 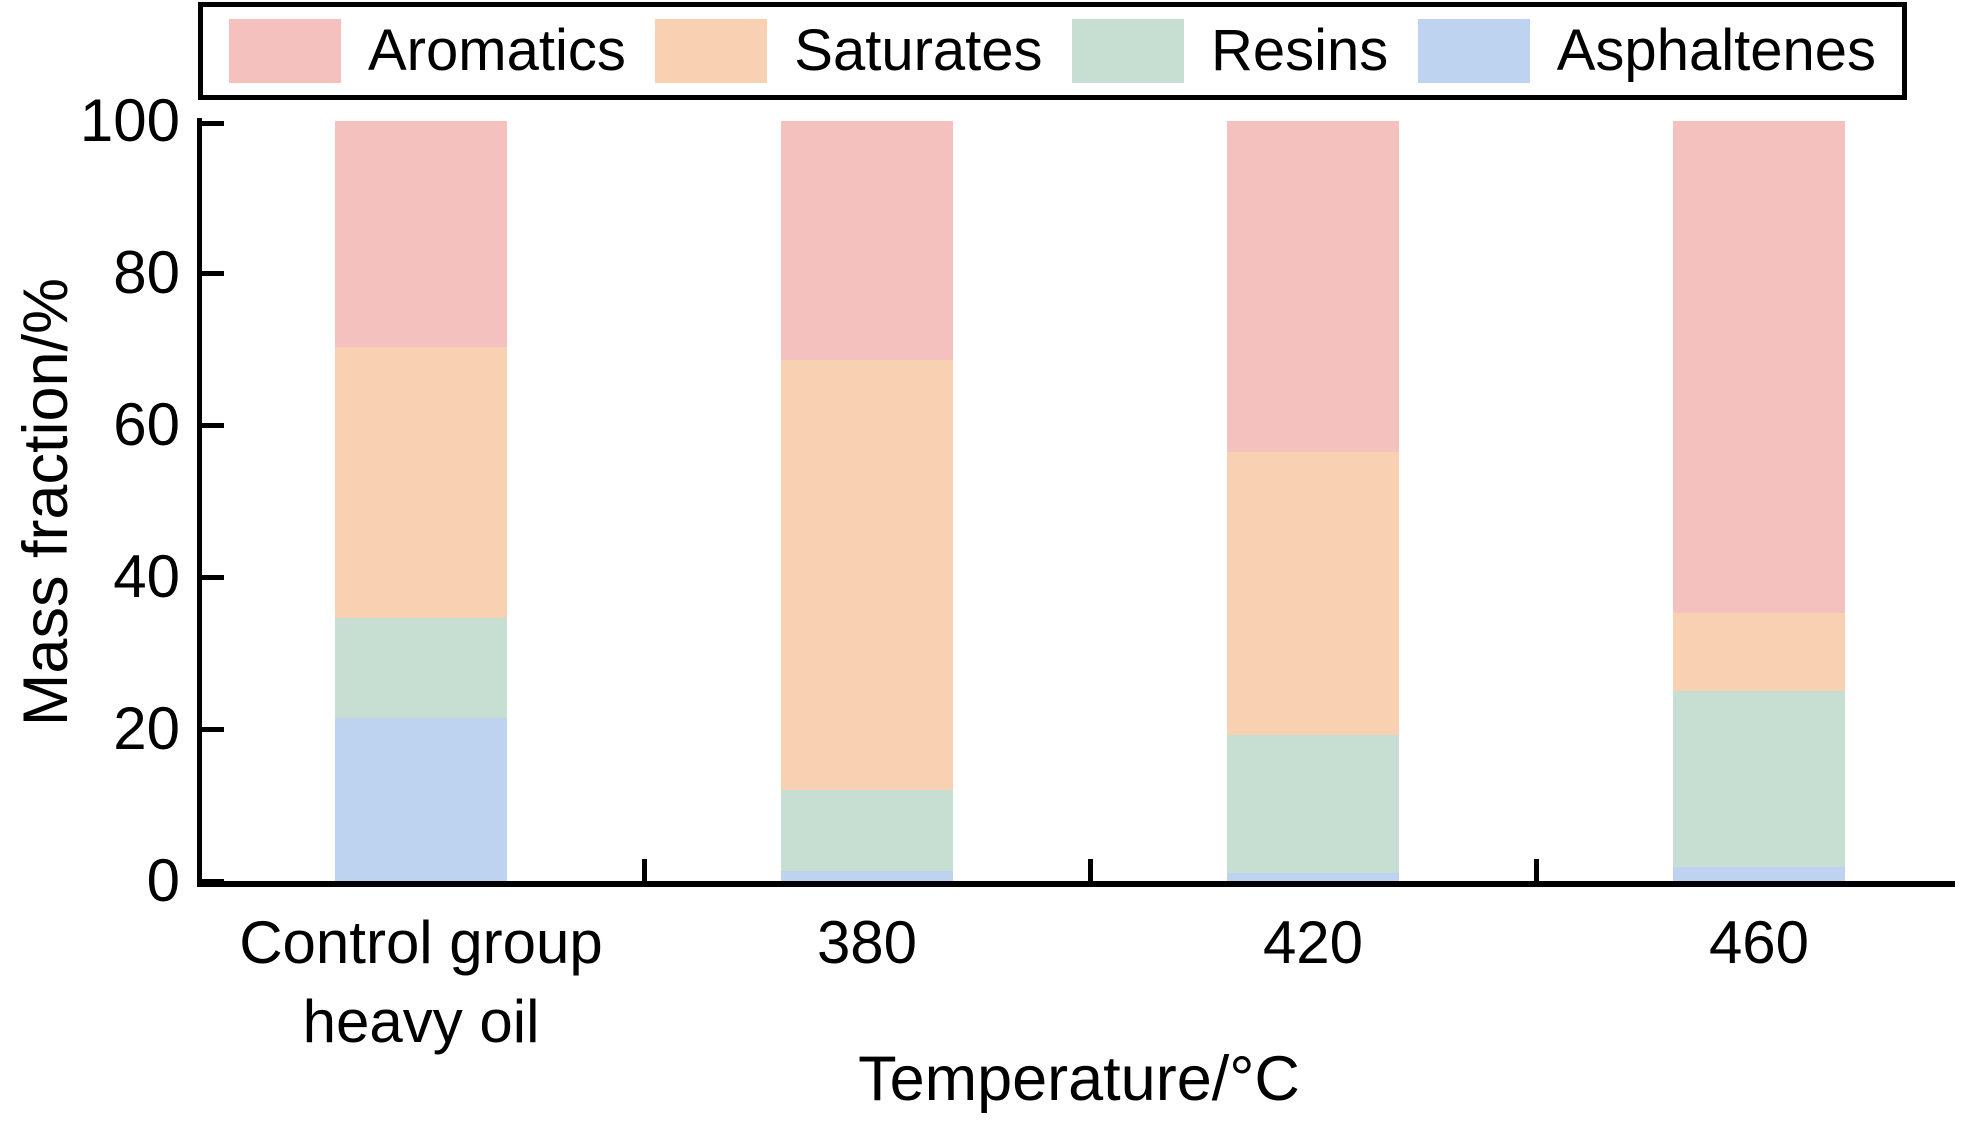 What do you see at coordinates (1128, 51) in the screenshot?
I see `legend-swatch-resins` at bounding box center [1128, 51].